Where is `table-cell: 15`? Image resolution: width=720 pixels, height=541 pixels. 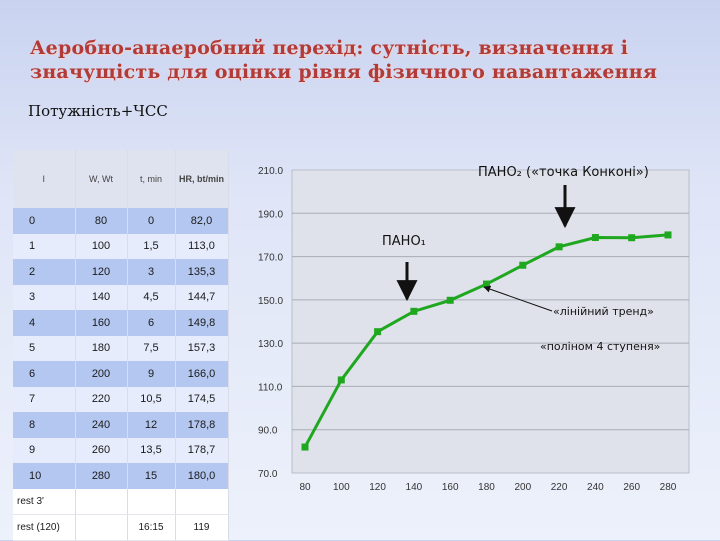 table-cell: 15 is located at coordinates (151, 476).